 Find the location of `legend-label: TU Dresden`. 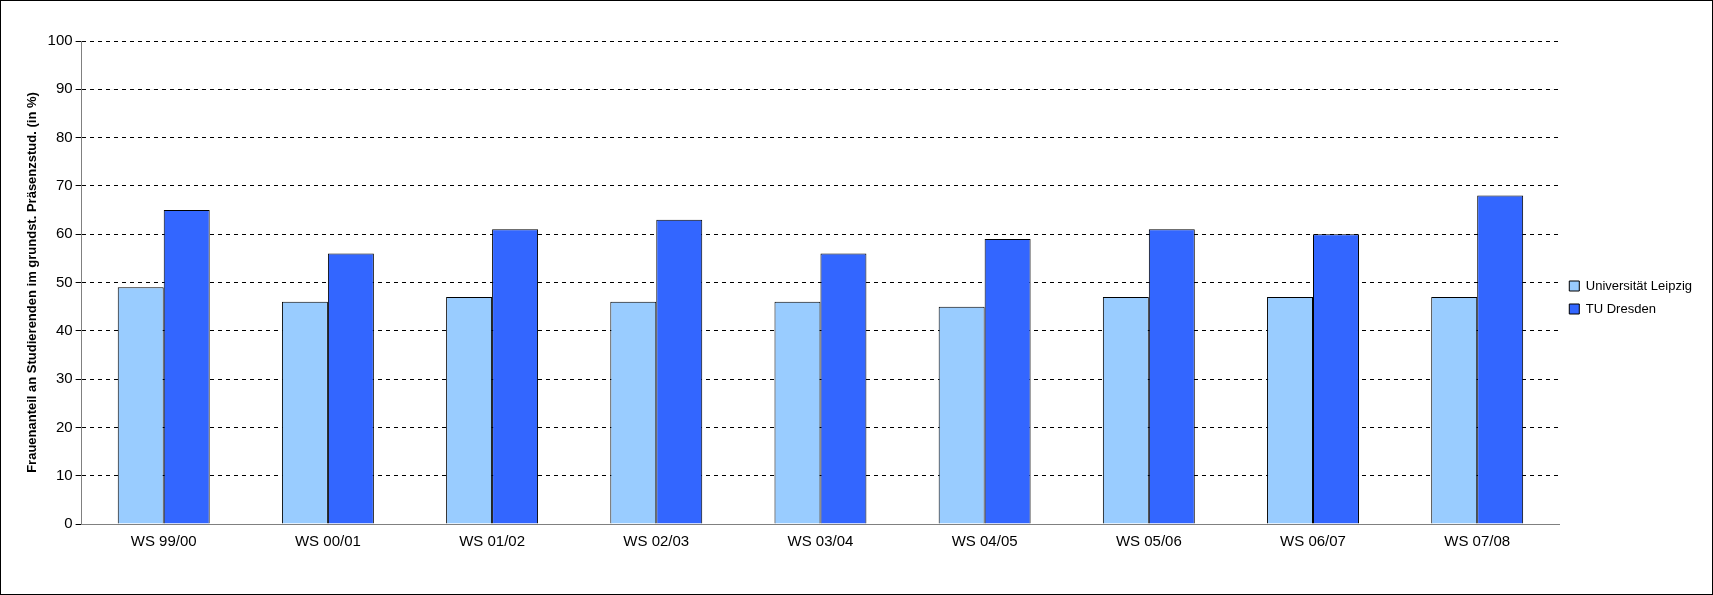

legend-label: TU Dresden is located at coordinates (1620, 308).